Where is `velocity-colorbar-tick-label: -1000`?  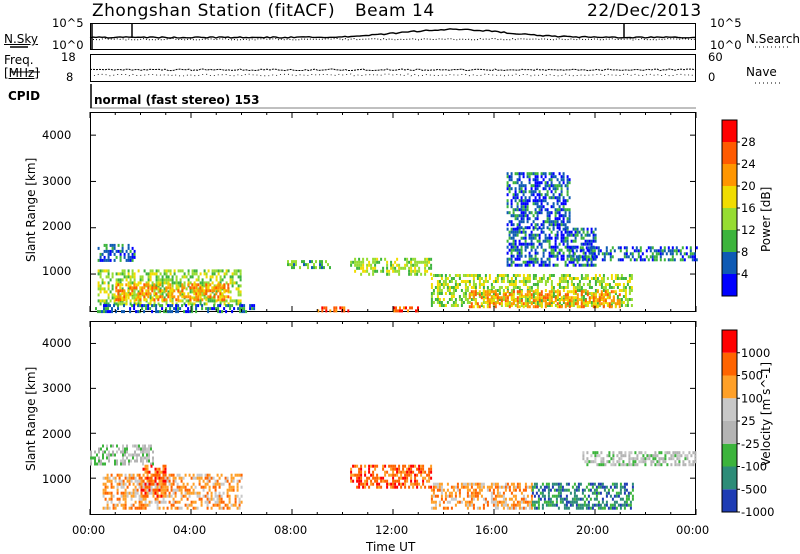
velocity-colorbar-tick-label: -1000 is located at coordinates (757, 512).